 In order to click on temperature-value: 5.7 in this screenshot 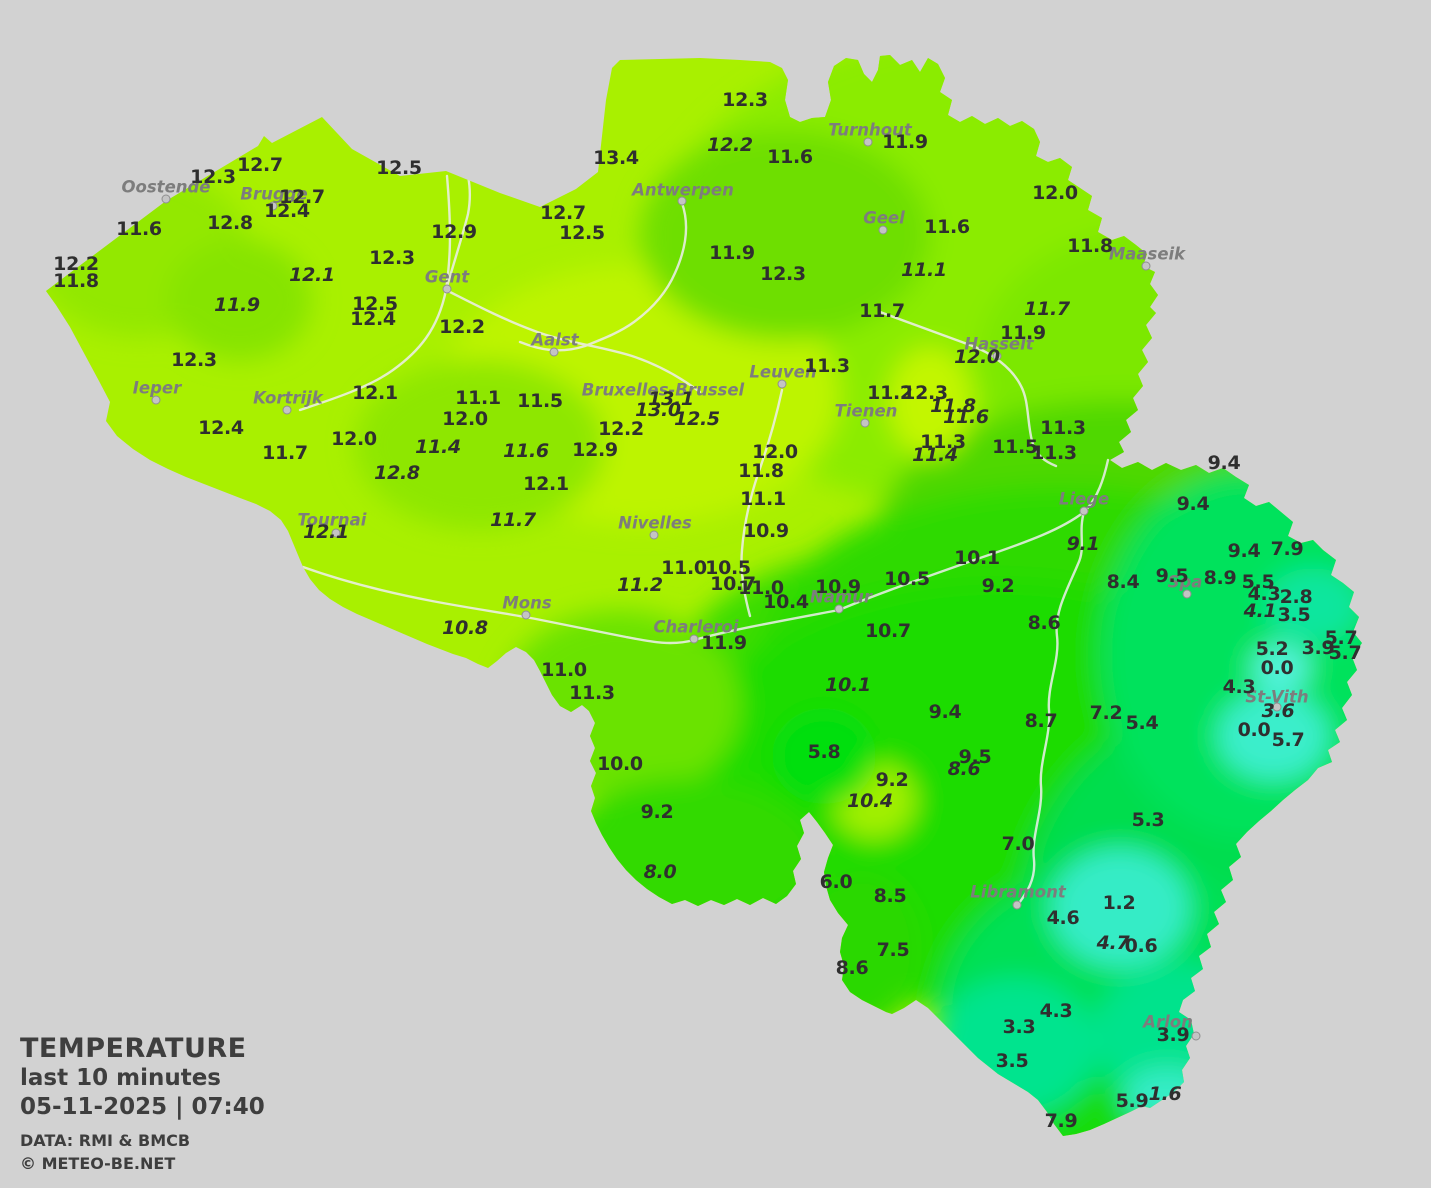, I will do `click(1345, 653)`.